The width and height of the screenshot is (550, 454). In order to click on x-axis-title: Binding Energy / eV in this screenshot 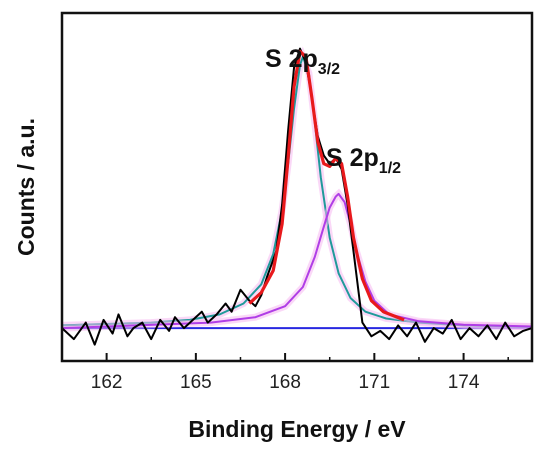, I will do `click(297, 429)`.